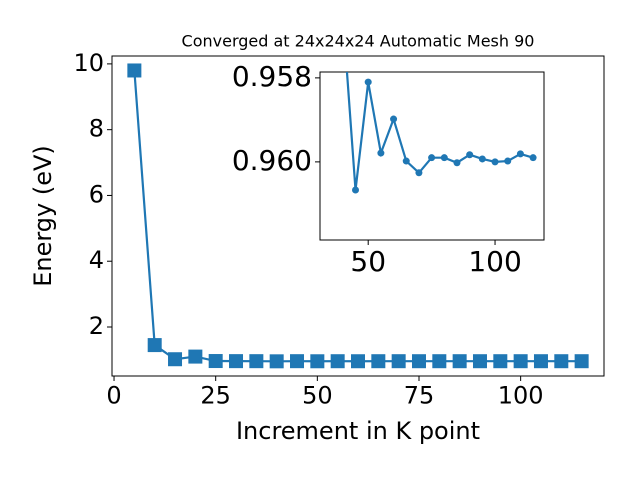 This screenshot has width=640, height=480. What do you see at coordinates (272, 76) in the screenshot?
I see `y-tick-label: 0.958` at bounding box center [272, 76].